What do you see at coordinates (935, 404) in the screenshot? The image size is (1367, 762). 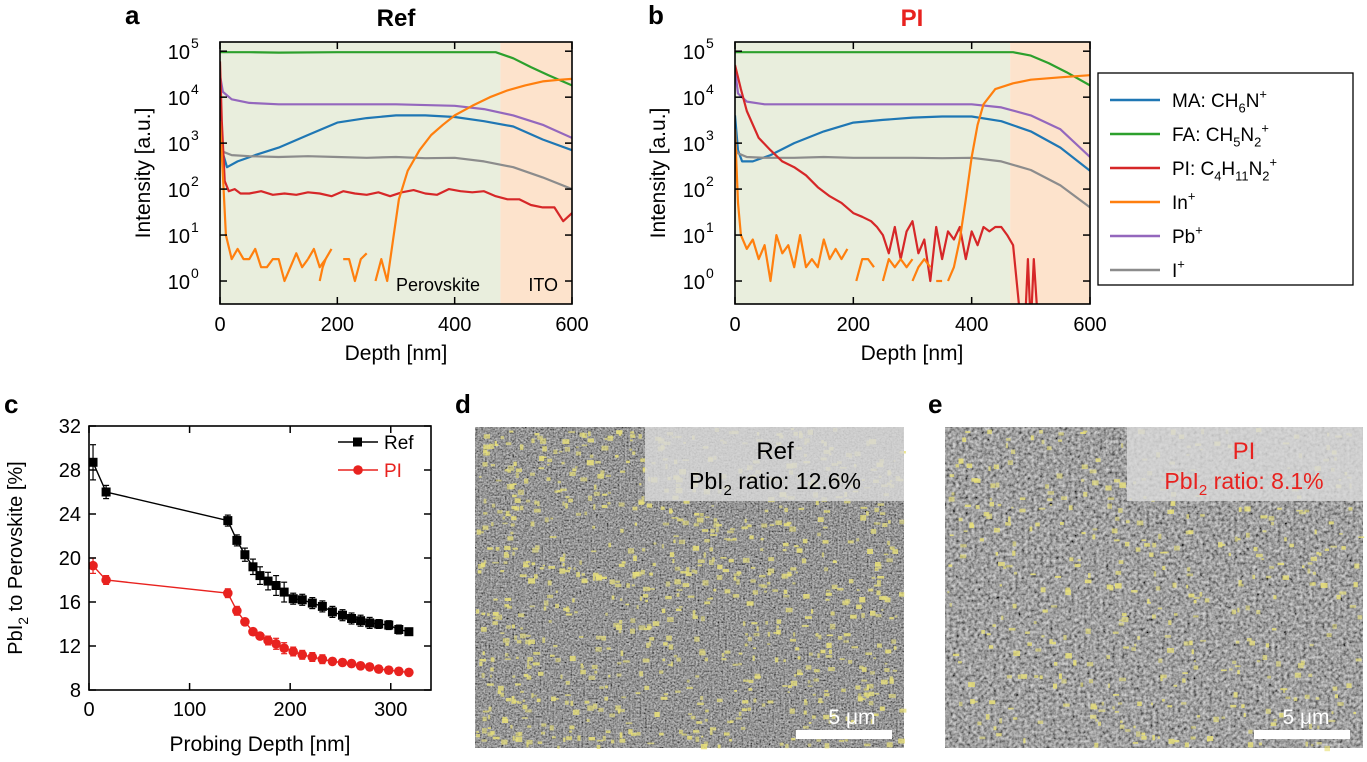 I see `panel-e-letter: e` at bounding box center [935, 404].